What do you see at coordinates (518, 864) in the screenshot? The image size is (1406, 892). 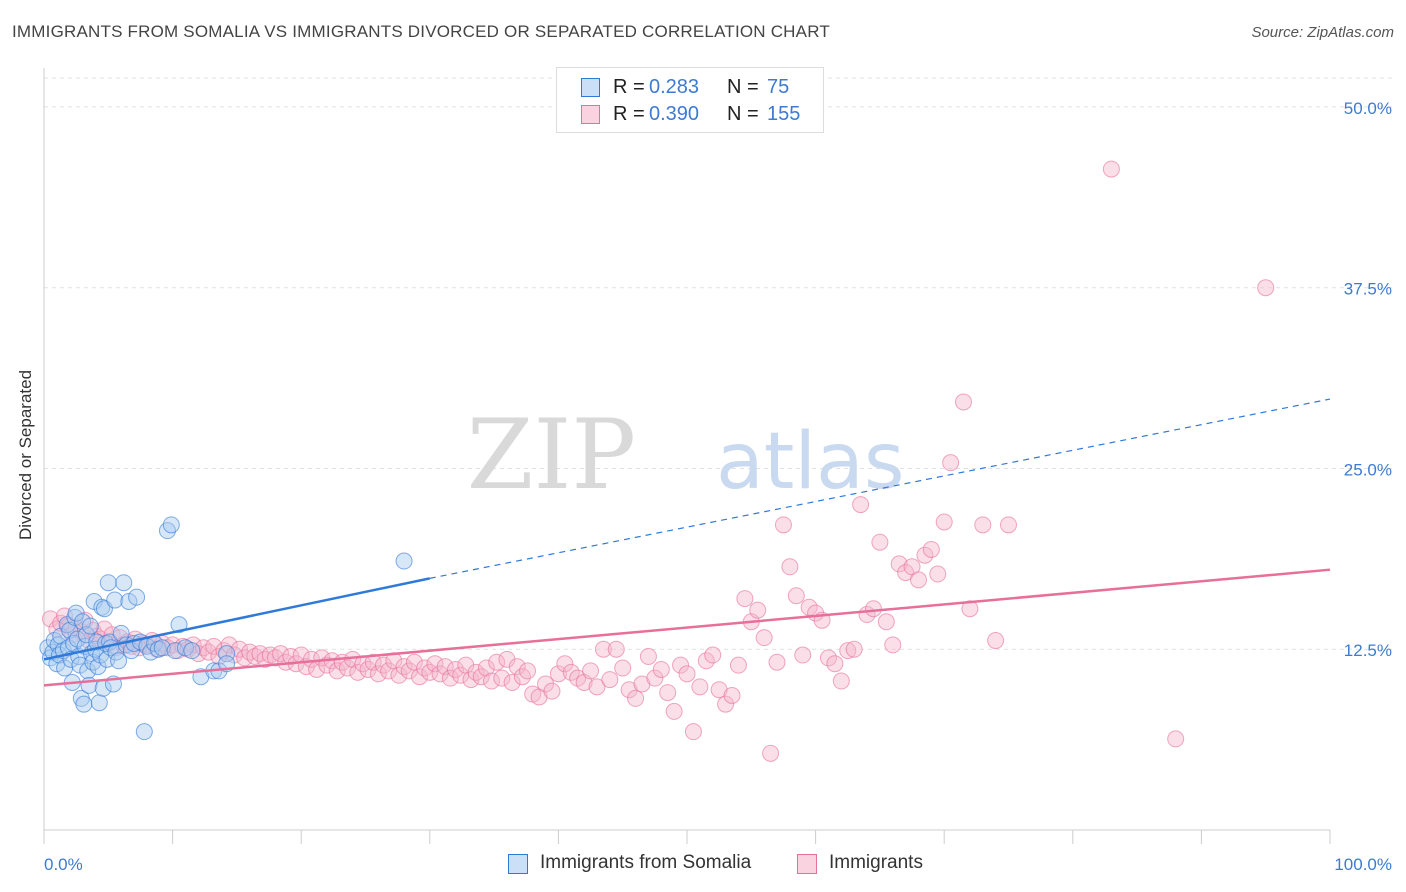 I see `legend-swatch-blue` at bounding box center [518, 864].